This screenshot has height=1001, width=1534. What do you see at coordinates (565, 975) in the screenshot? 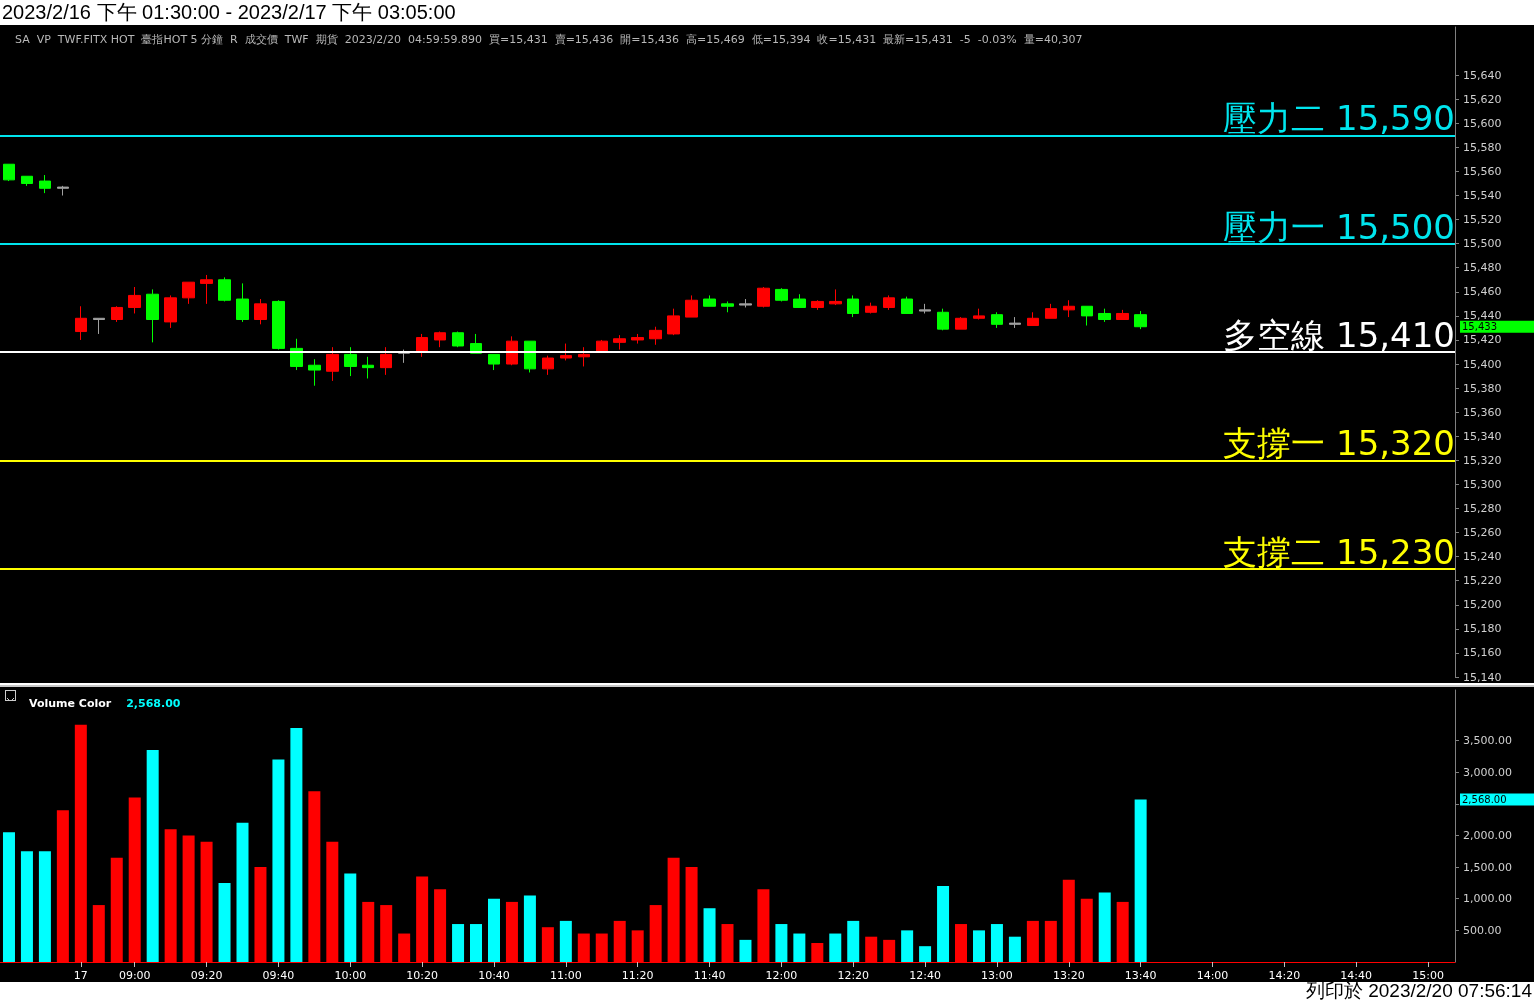
I see `x-tick-label: 11:00` at bounding box center [565, 975].